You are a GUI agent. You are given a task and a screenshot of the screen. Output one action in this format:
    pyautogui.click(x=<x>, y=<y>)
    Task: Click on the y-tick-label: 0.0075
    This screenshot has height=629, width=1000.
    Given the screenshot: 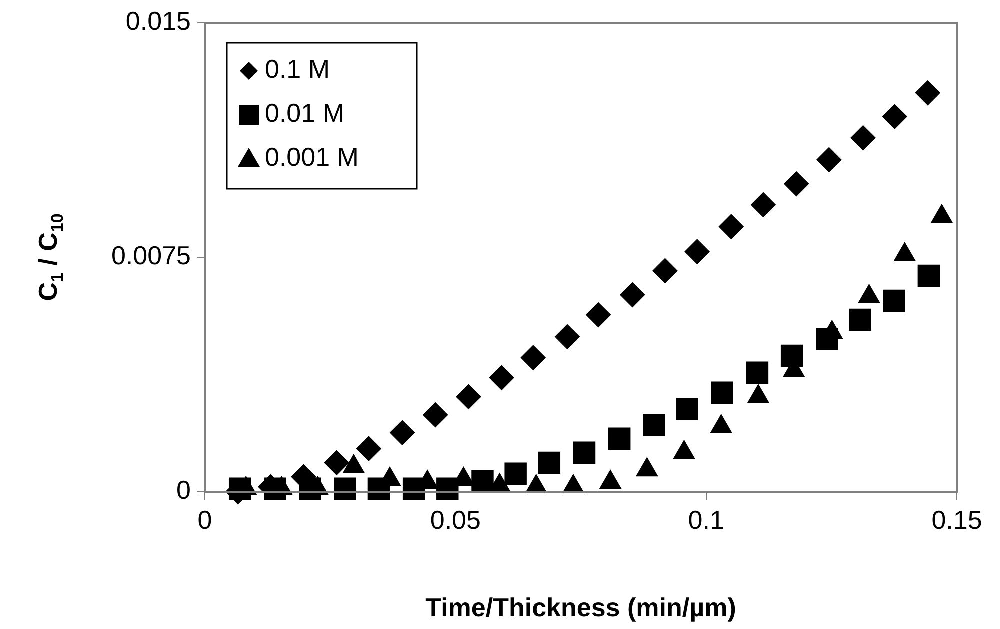 What is the action you would take?
    pyautogui.click(x=151, y=255)
    